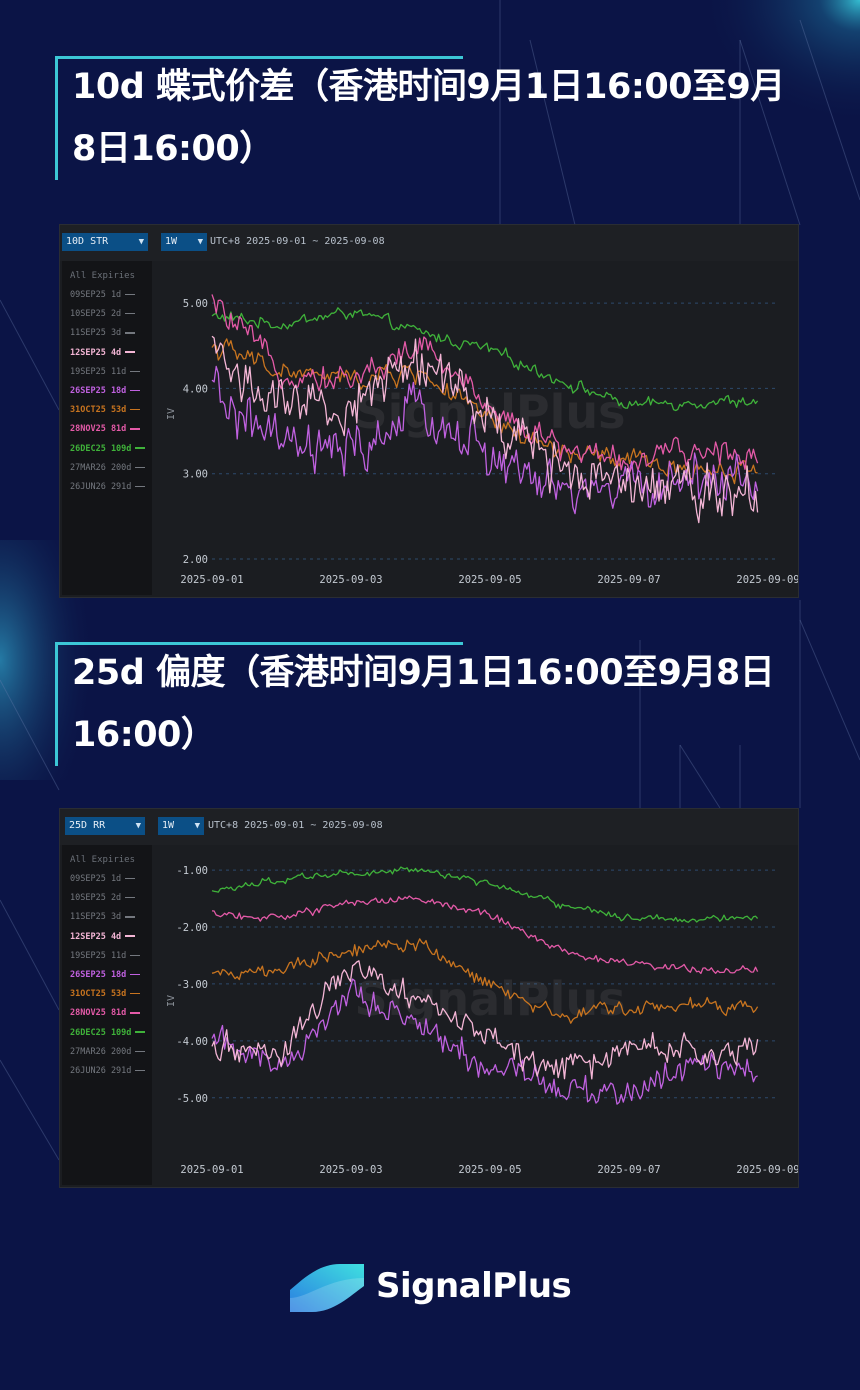 This screenshot has height=1390, width=860. Describe the element at coordinates (423, 704) in the screenshot. I see `heading-skew-text: 25d 偏度（香港时间9月1日16:00至9月8日16:00）` at that location.